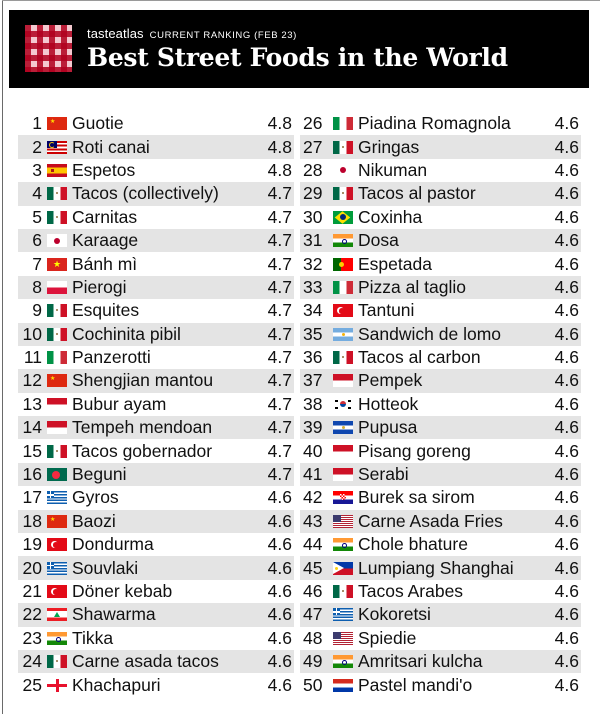  What do you see at coordinates (390, 216) in the screenshot?
I see `dish-name: Coxinha` at bounding box center [390, 216].